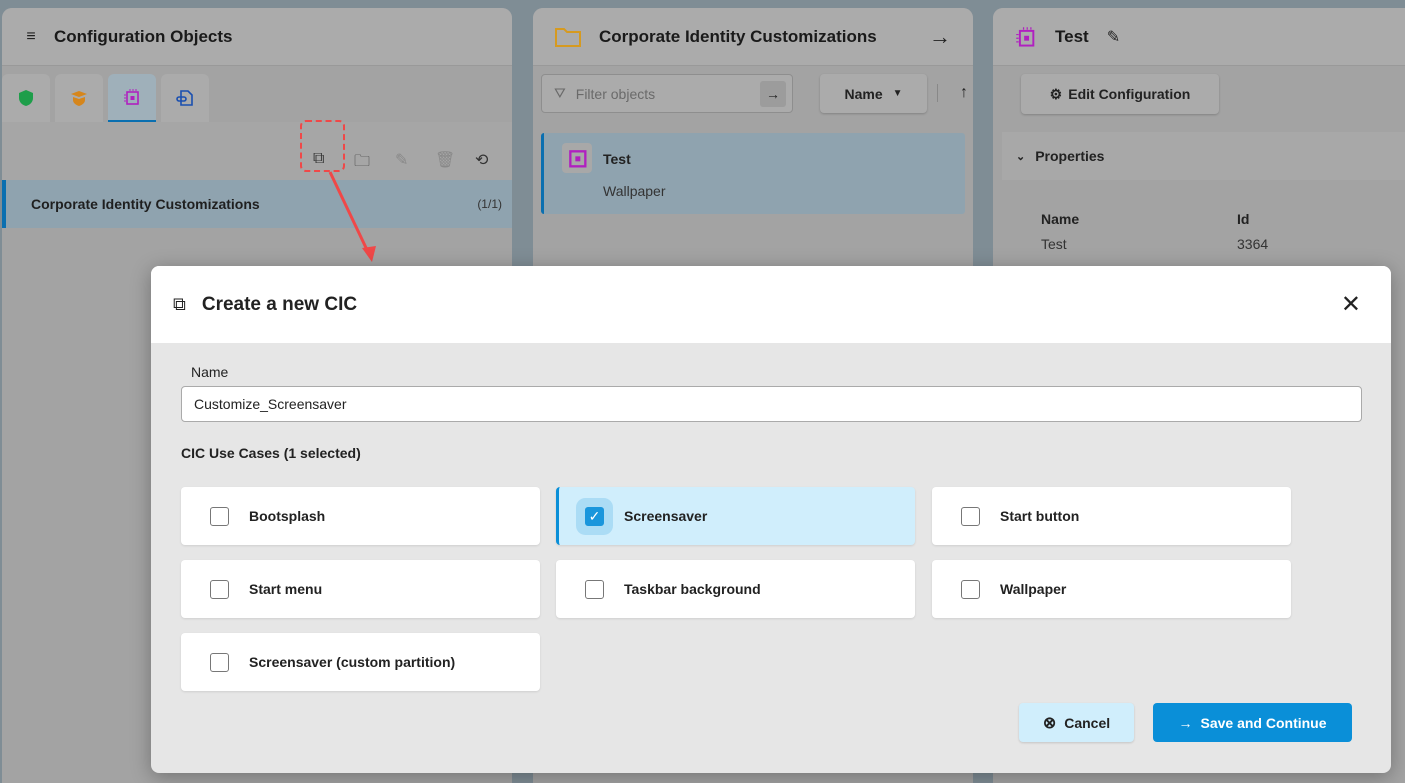 Image resolution: width=1405 pixels, height=783 pixels. I want to click on filter-icon: ⛛, so click(560, 93).